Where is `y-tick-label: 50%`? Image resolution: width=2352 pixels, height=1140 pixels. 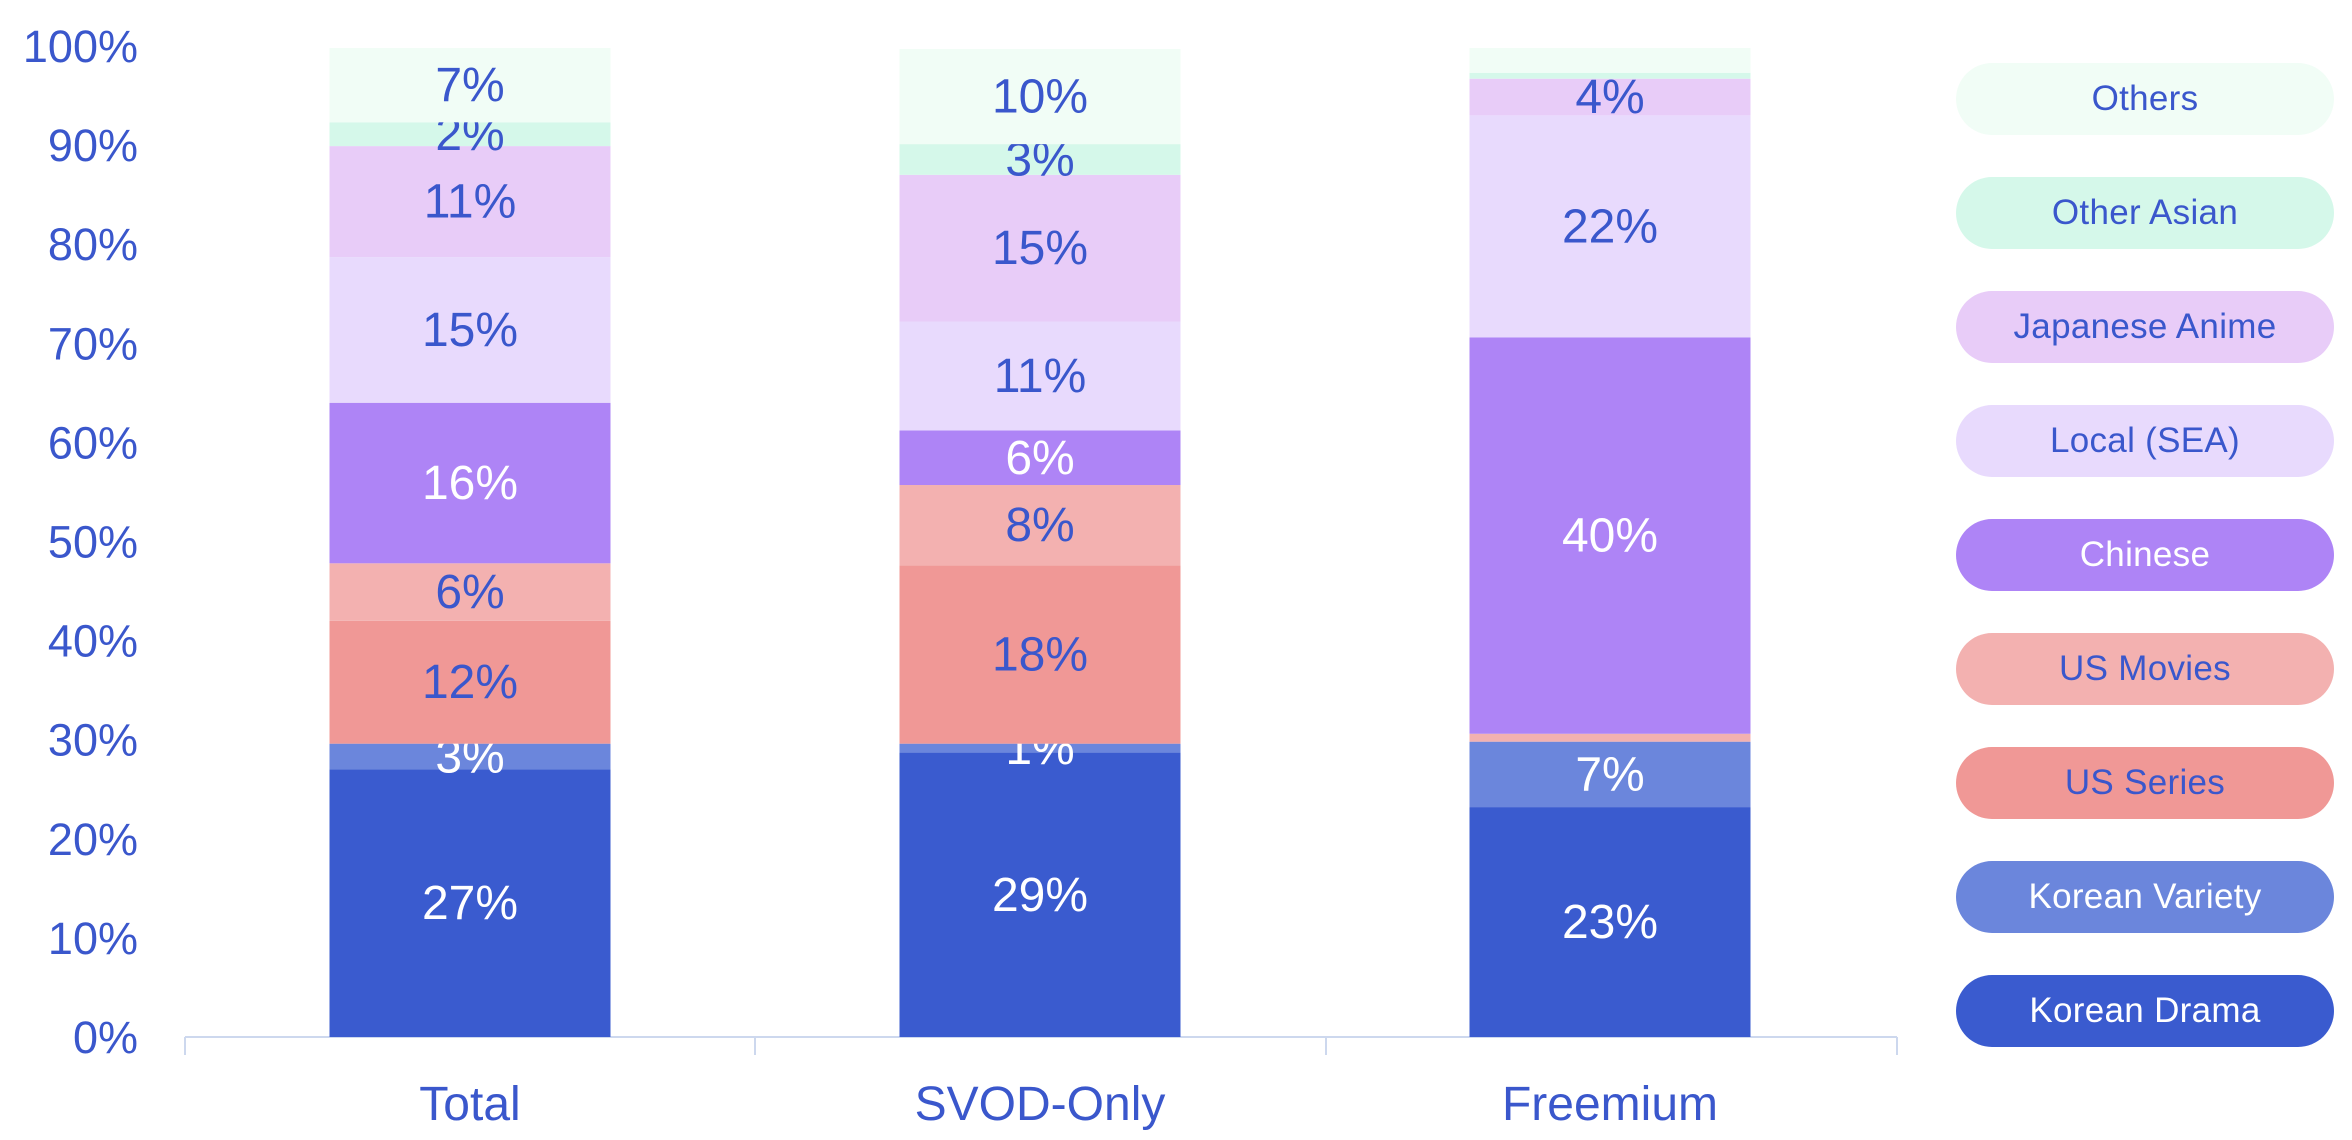 y-tick-label: 50% is located at coordinates (93, 542).